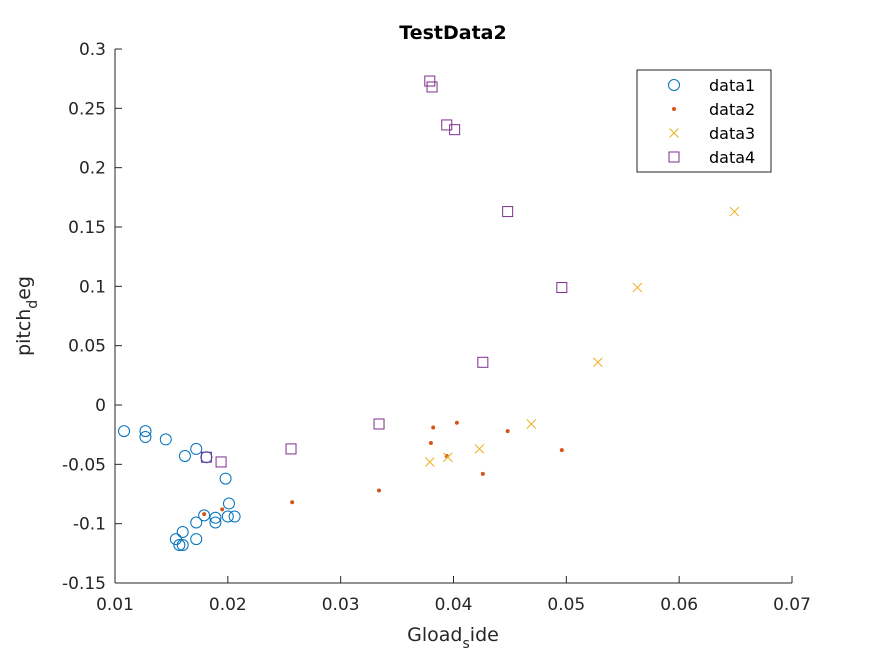 The width and height of the screenshot is (875, 656). Describe the element at coordinates (92, 287) in the screenshot. I see `y-tick-label: 0.1` at that location.